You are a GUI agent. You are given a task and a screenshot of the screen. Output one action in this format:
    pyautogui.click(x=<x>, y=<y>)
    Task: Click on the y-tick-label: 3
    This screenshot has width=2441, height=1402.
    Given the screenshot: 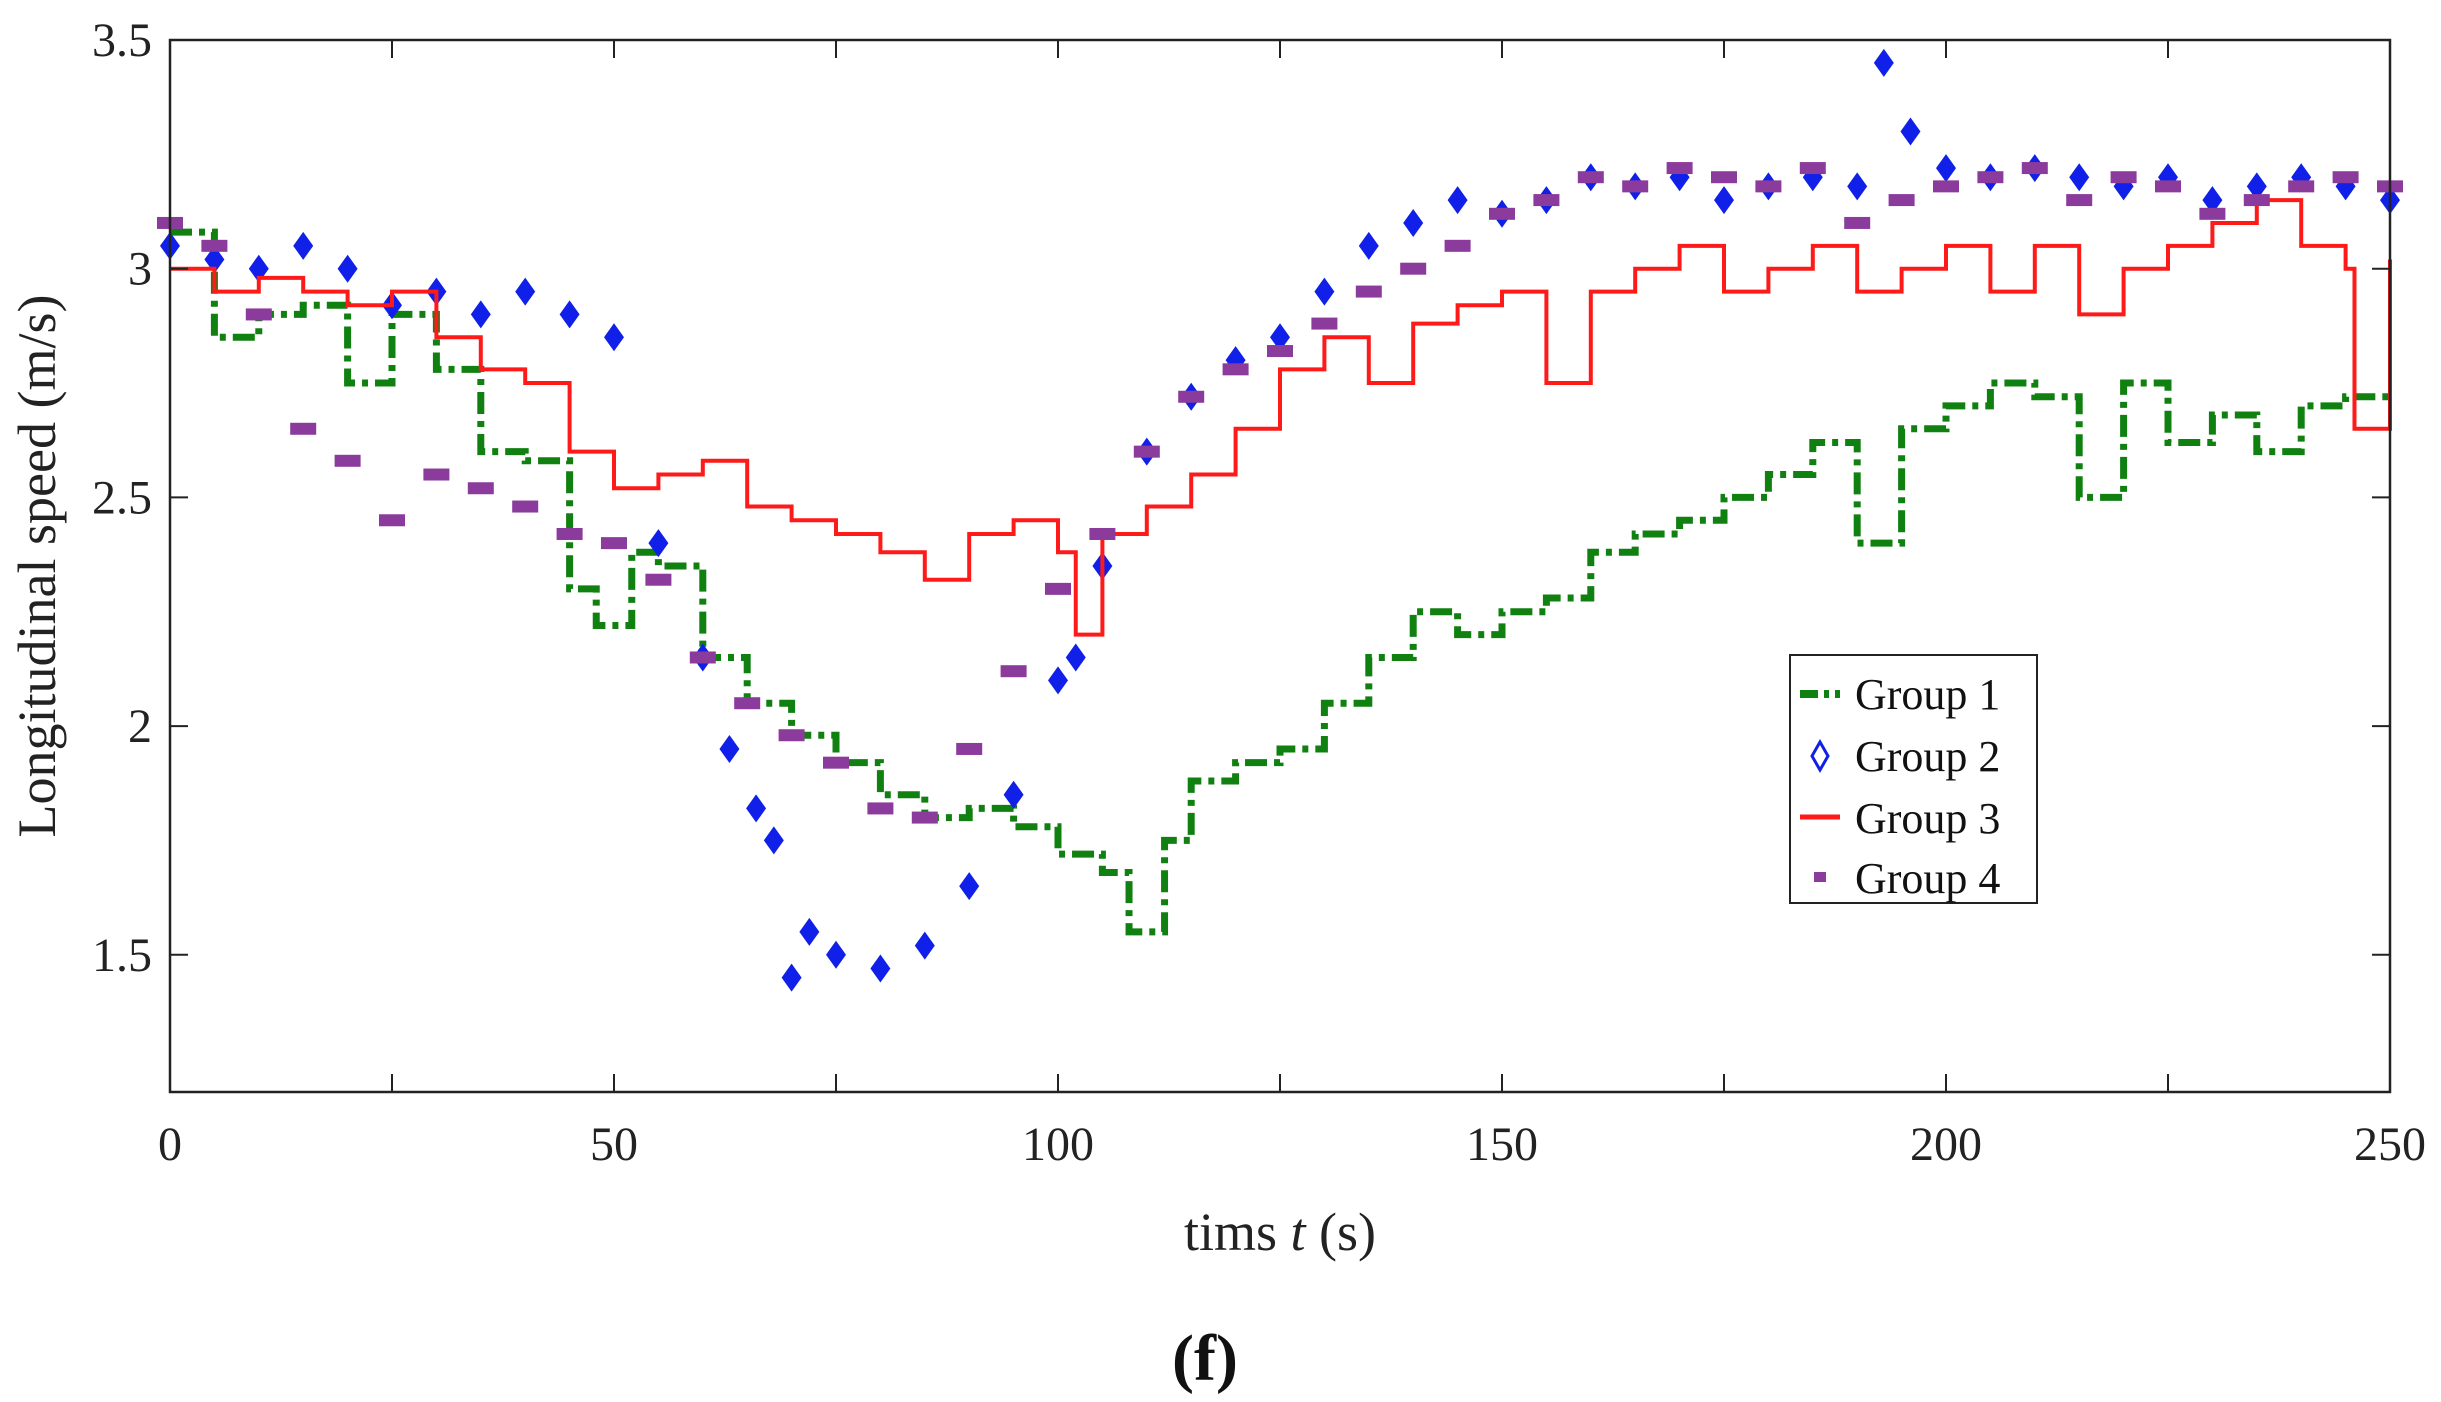 What is the action you would take?
    pyautogui.click(x=140, y=269)
    